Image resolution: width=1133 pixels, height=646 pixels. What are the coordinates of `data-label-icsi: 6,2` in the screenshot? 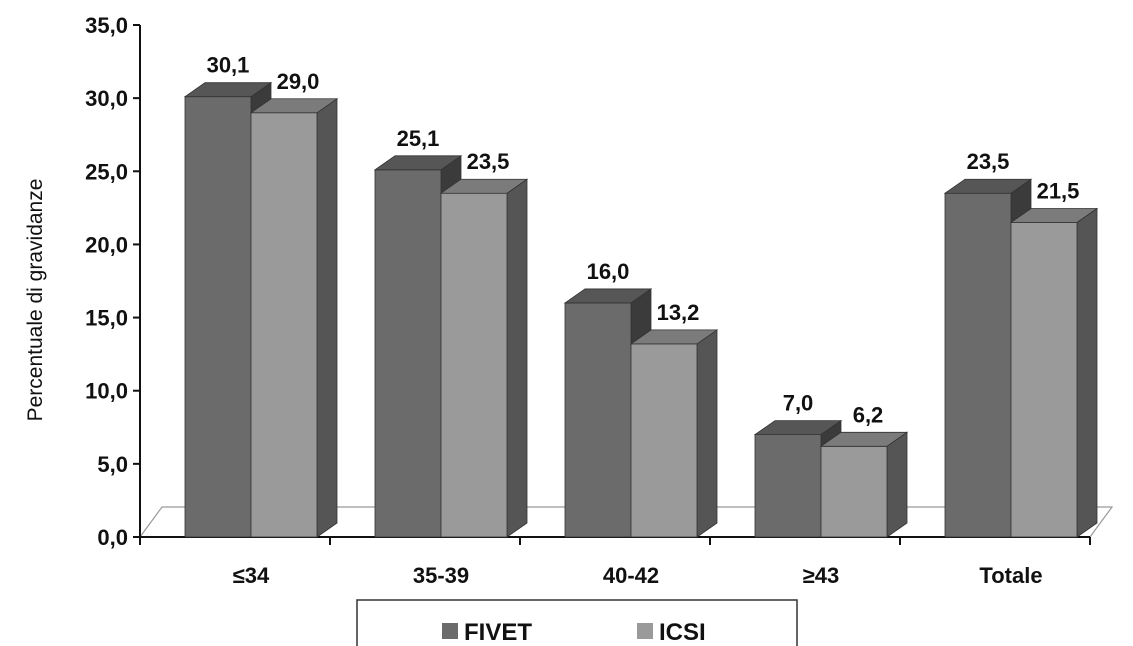 It's located at (868, 414).